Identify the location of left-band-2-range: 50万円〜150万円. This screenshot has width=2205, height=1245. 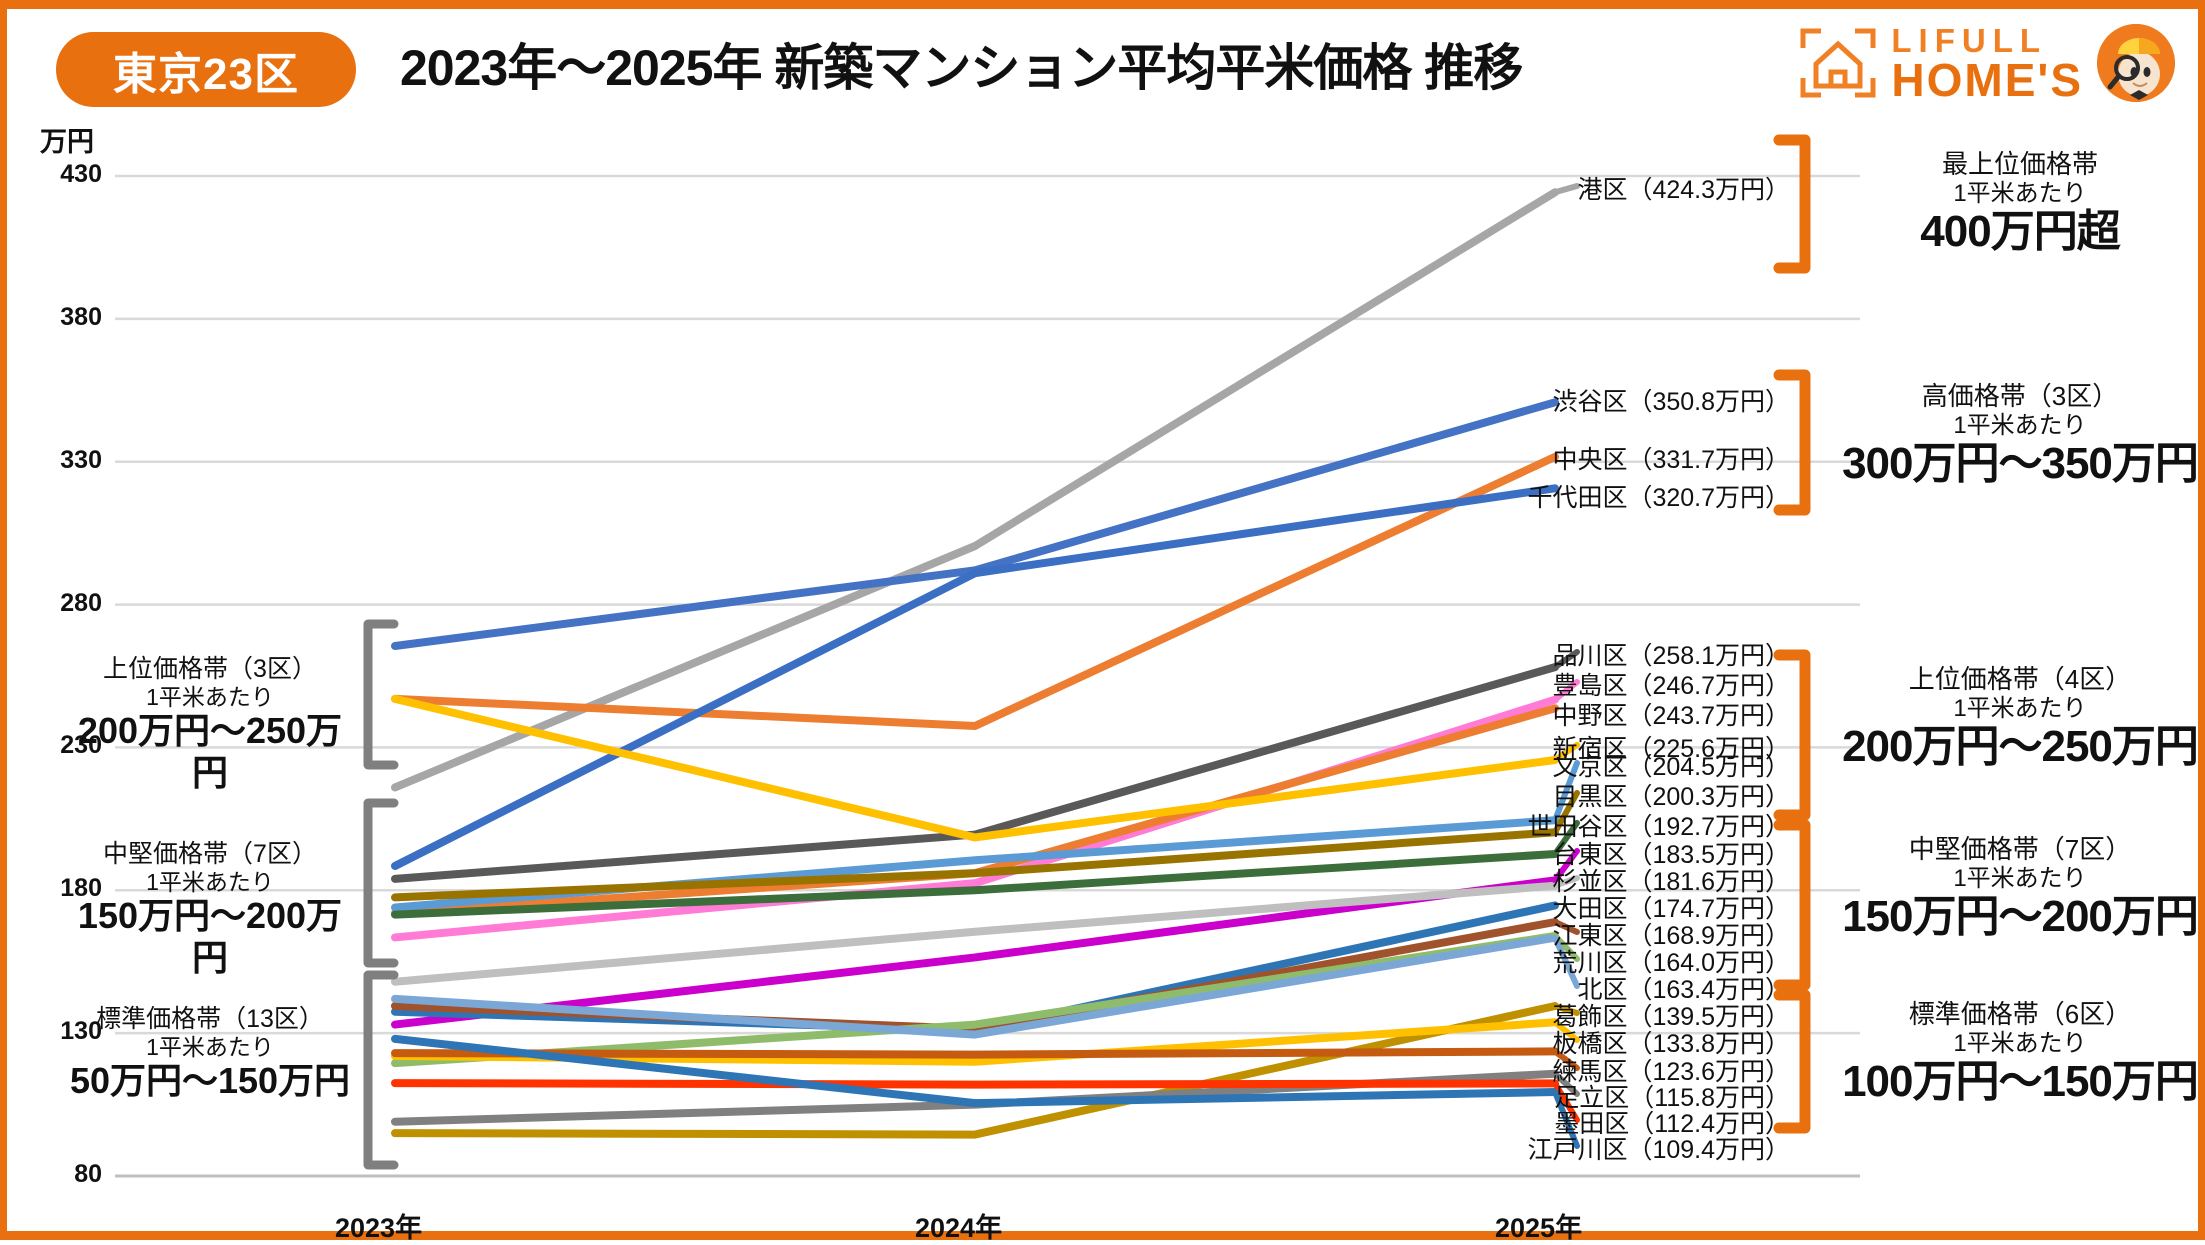
(210, 1081).